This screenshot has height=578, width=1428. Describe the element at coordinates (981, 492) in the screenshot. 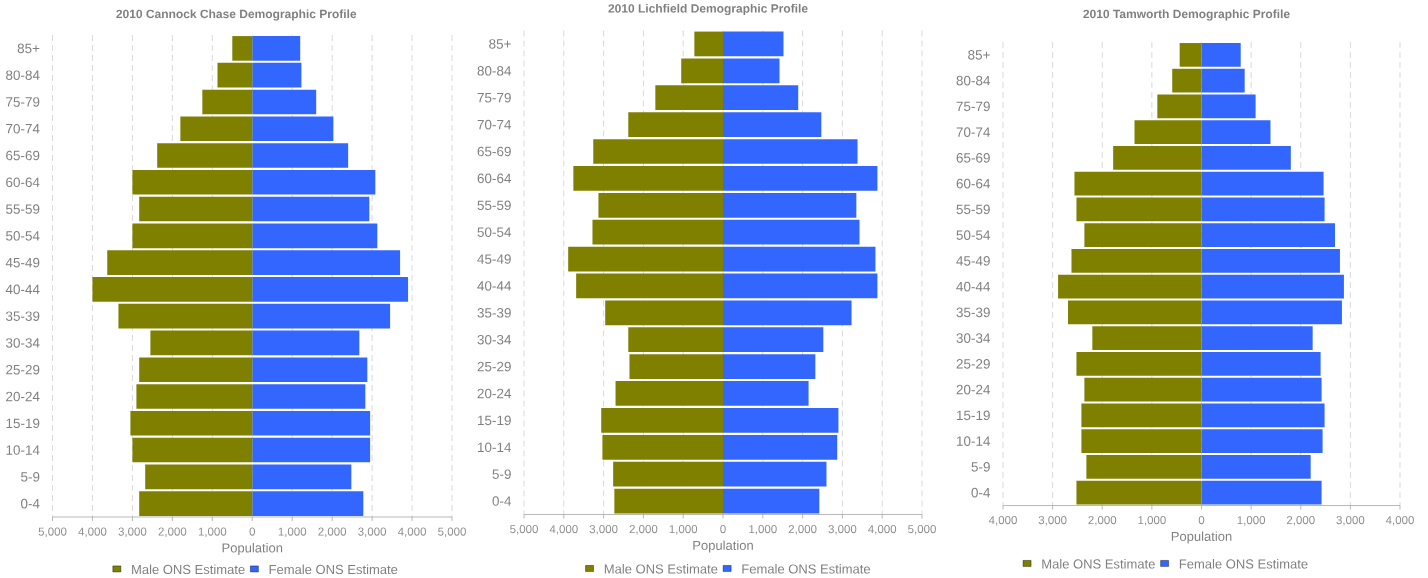

I see `y-tick-label: 0-4` at that location.